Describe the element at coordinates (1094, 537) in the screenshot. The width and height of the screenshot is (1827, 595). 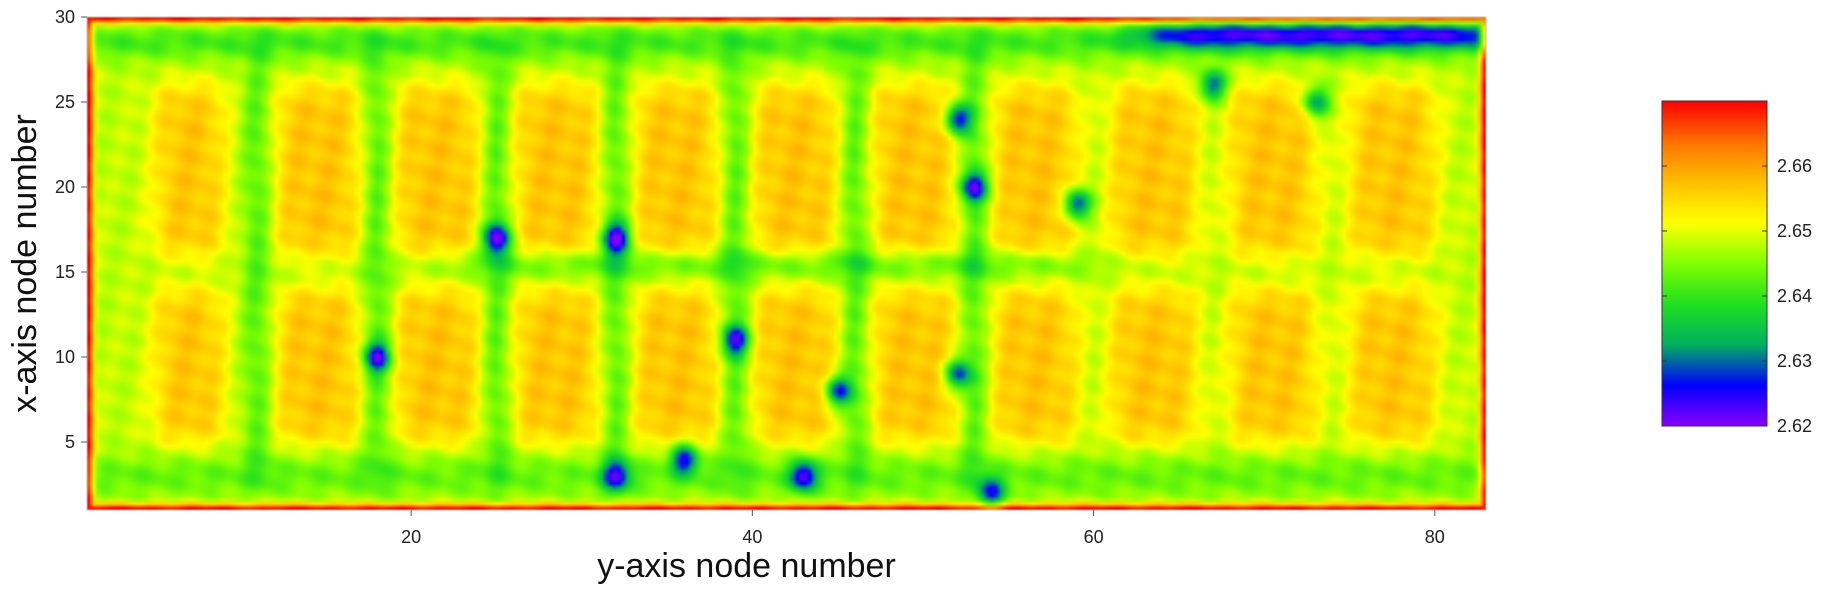
I see `x-tick-label: 60` at that location.